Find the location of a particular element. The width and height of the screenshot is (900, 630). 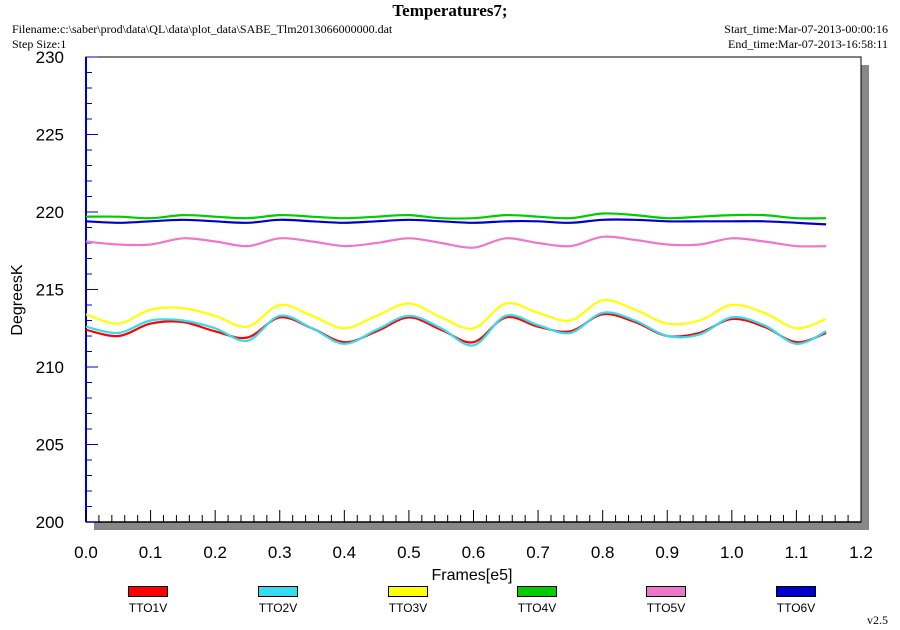

x-tick-label: 1.1 is located at coordinates (797, 552).